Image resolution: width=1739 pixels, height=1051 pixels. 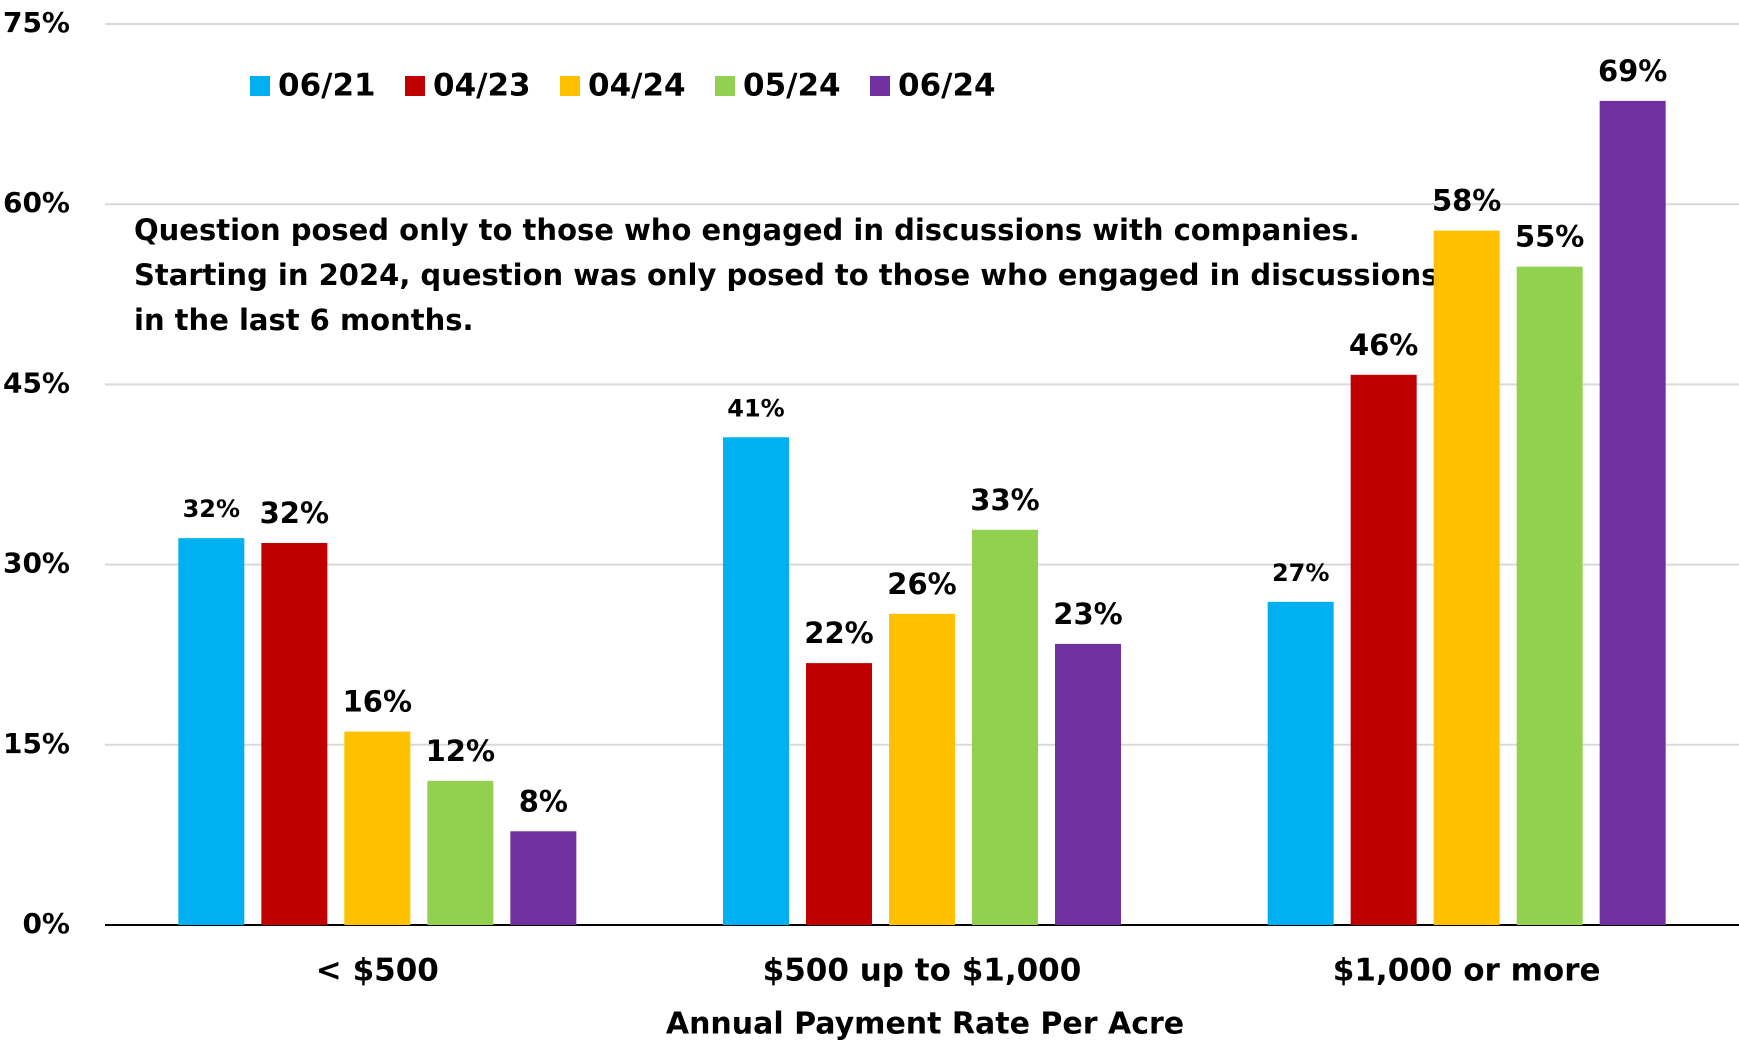 I want to click on value-label: 27%, so click(x=1300, y=573).